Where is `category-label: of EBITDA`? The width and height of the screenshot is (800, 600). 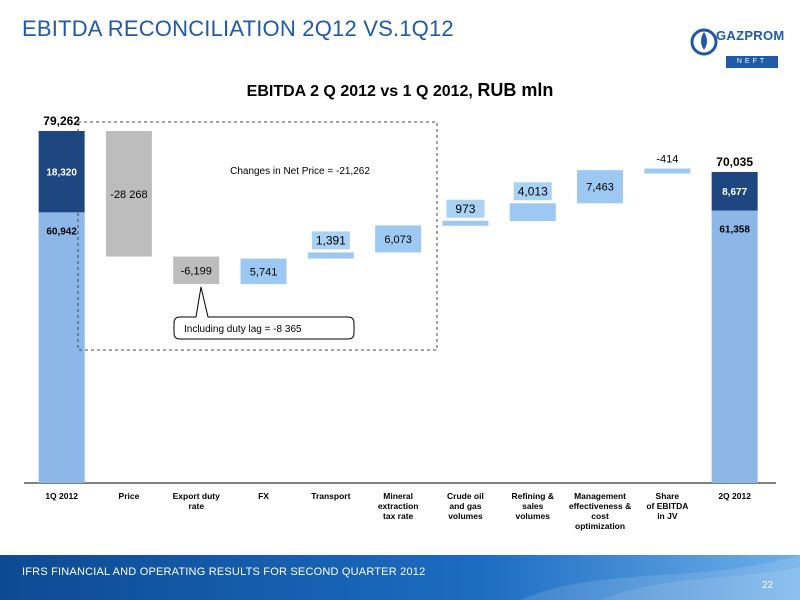 category-label: of EBITDA is located at coordinates (667, 506).